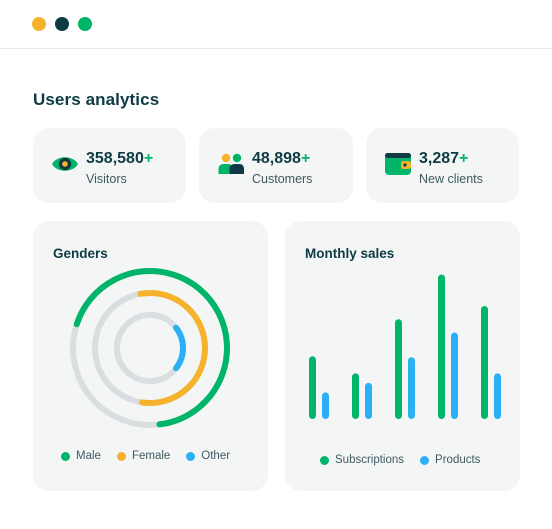 This screenshot has height=529, width=552. I want to click on ring-arc-female, so click(149, 347).